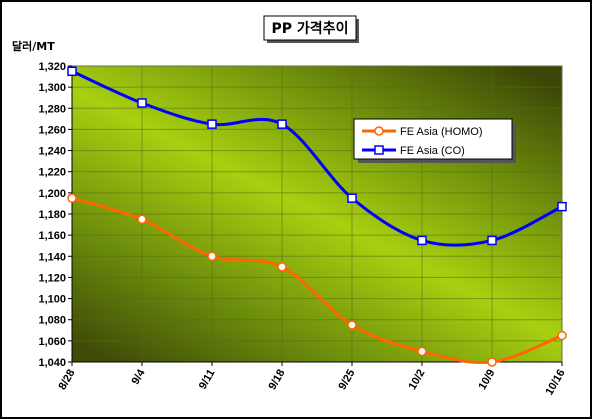 Image resolution: width=592 pixels, height=419 pixels. What do you see at coordinates (52, 130) in the screenshot?
I see `y-tick-label: 1,260` at bounding box center [52, 130].